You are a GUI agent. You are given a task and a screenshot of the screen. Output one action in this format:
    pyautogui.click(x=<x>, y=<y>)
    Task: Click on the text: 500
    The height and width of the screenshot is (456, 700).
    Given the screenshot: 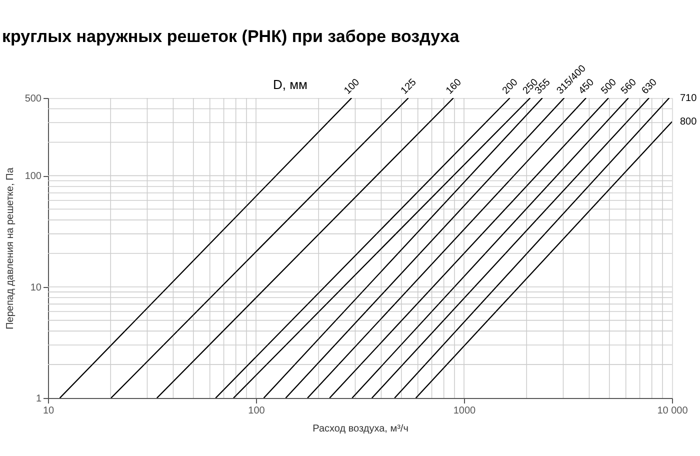 What is the action you would take?
    pyautogui.click(x=609, y=86)
    